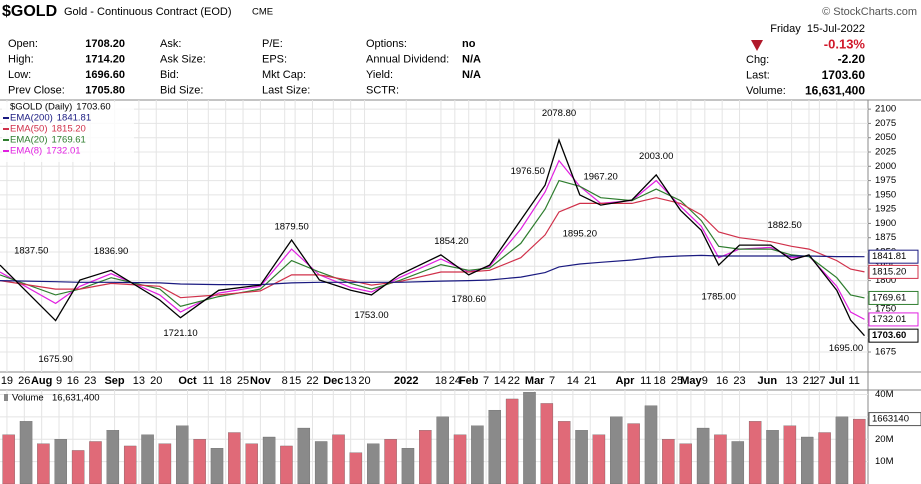 This screenshot has width=921, height=484. I want to click on x-tick-label: 27, so click(819, 381).